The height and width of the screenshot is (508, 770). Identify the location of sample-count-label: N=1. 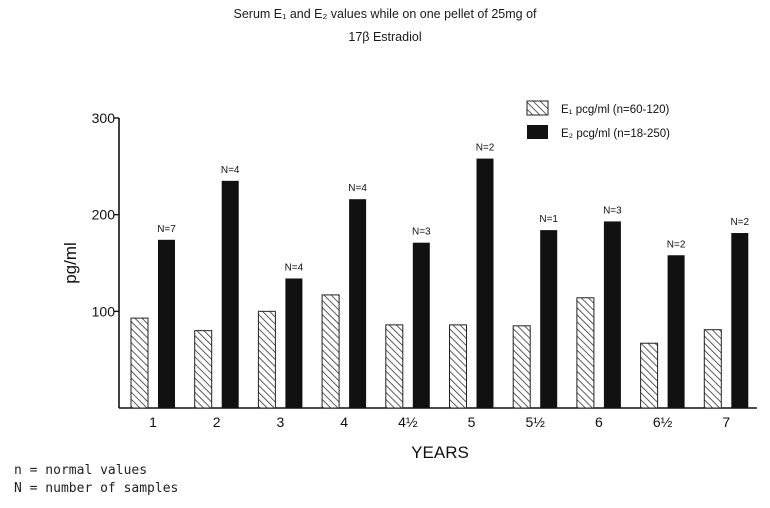
(548, 219).